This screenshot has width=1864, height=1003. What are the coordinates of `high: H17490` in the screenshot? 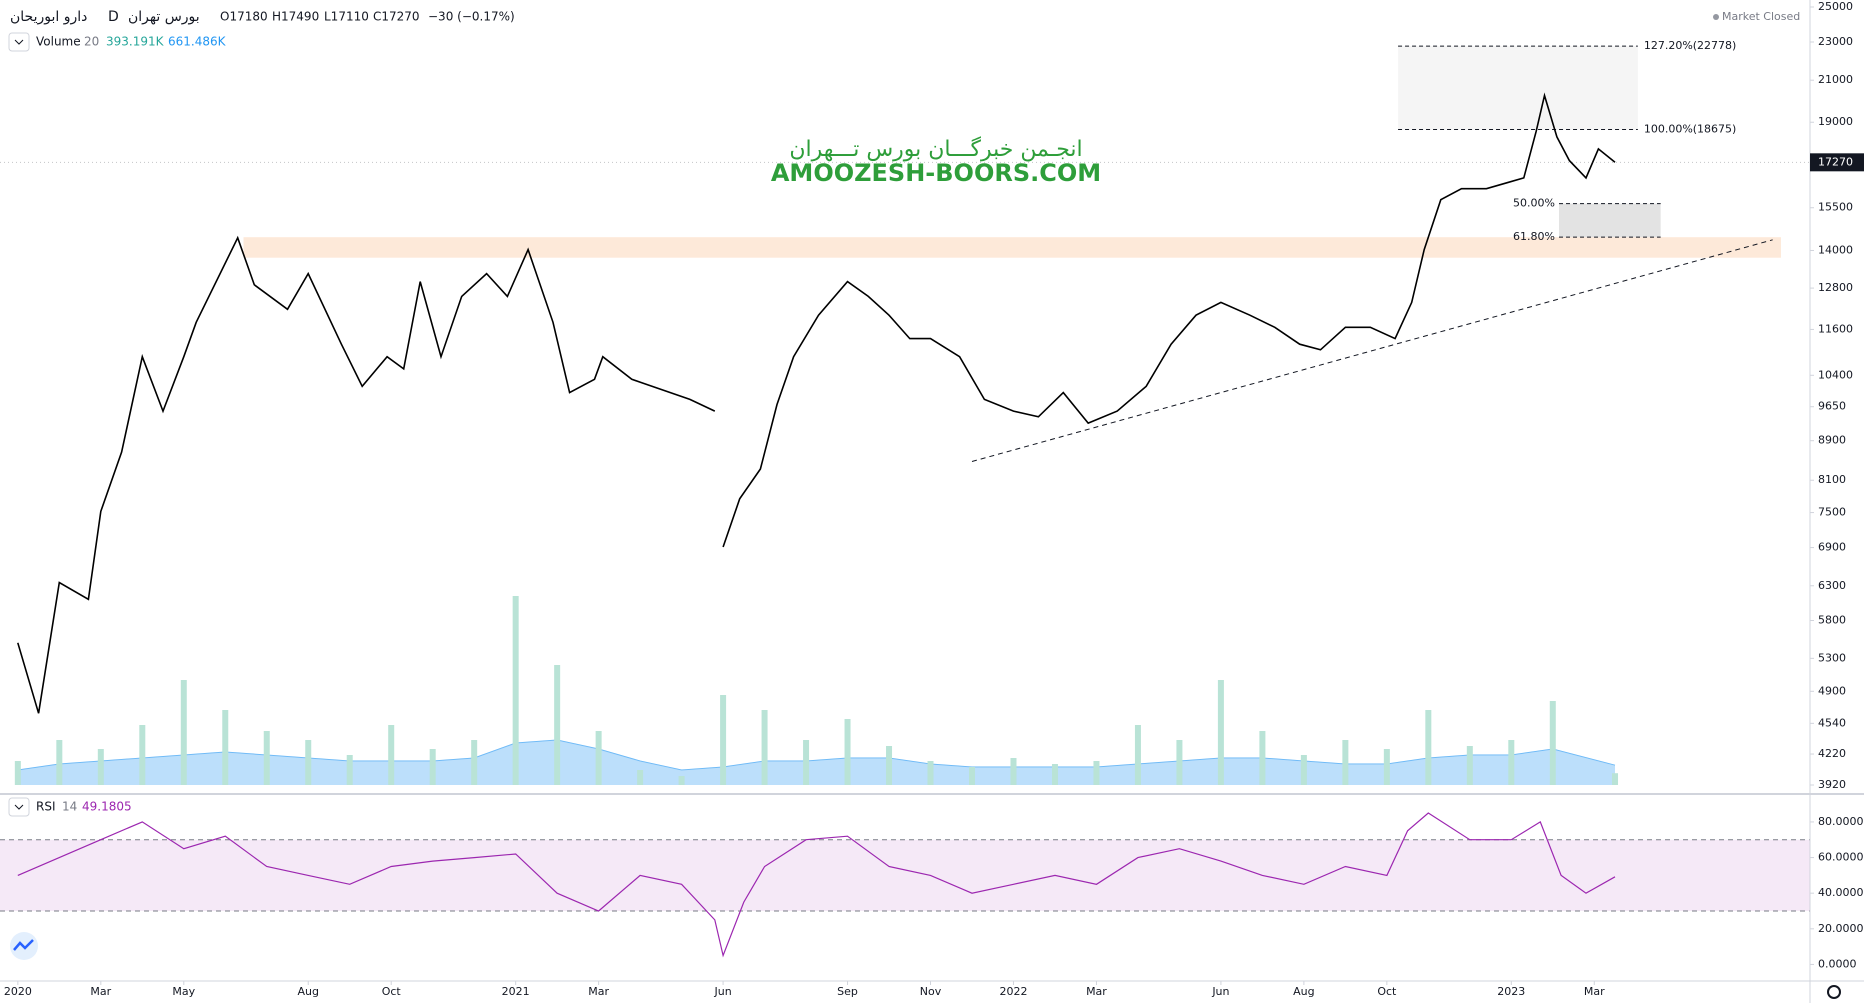 It's located at (295, 17).